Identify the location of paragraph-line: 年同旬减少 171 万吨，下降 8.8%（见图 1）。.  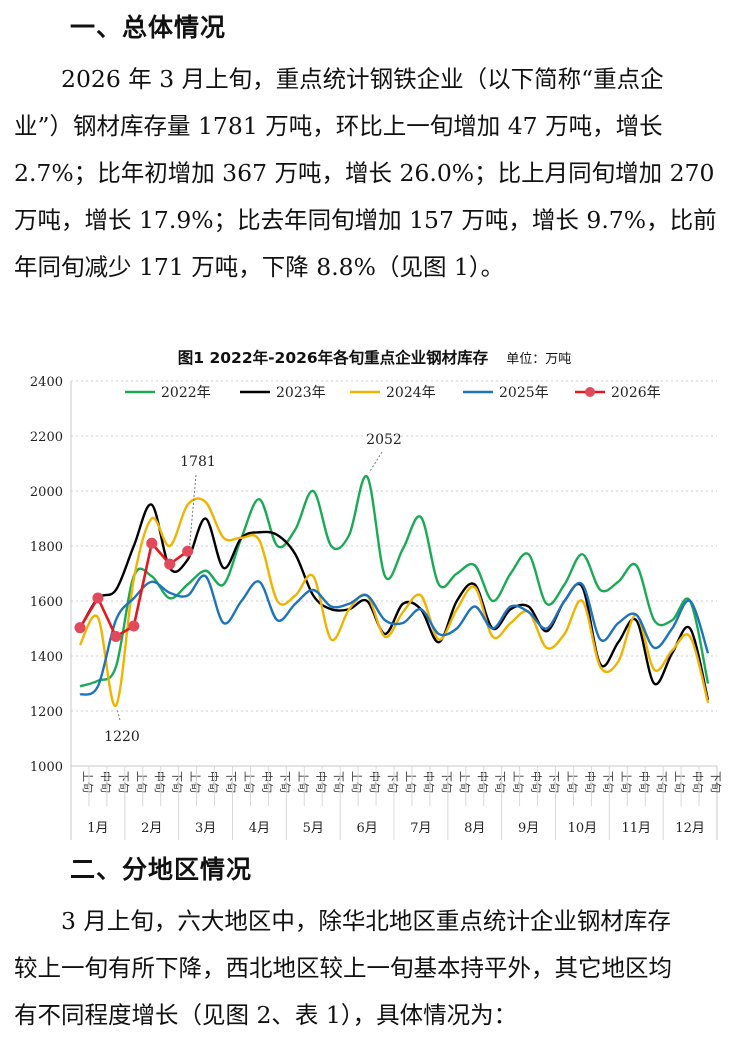
(259, 267).